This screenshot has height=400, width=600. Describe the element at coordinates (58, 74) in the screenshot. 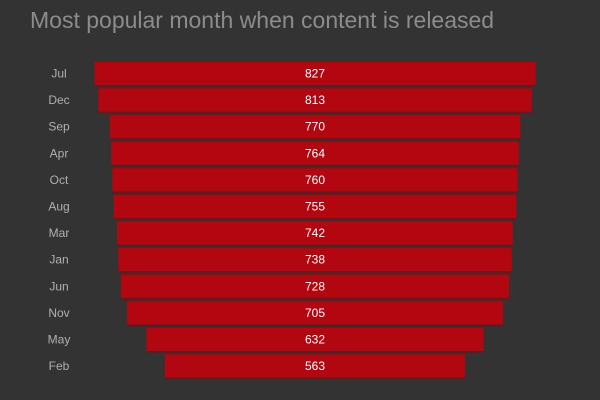

I see `category-label-jul: Jul` at that location.